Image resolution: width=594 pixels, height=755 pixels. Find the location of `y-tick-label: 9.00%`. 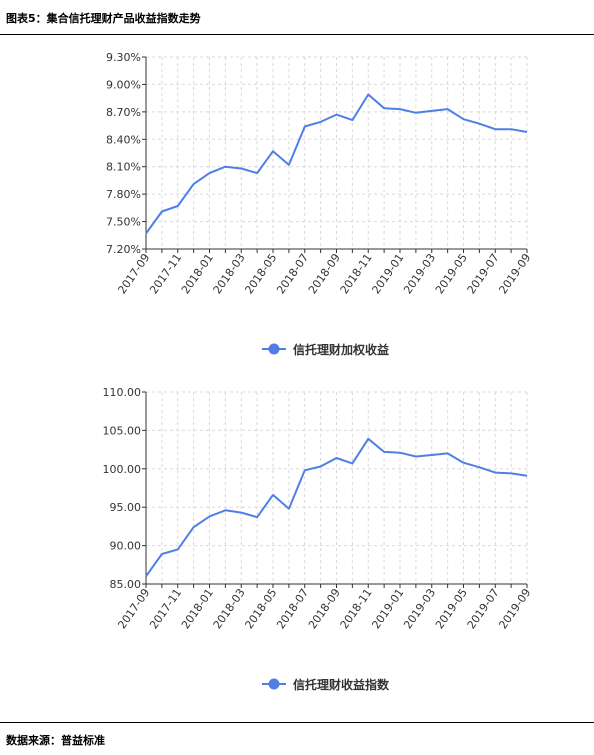

y-tick-label: 9.00% is located at coordinates (123, 84).